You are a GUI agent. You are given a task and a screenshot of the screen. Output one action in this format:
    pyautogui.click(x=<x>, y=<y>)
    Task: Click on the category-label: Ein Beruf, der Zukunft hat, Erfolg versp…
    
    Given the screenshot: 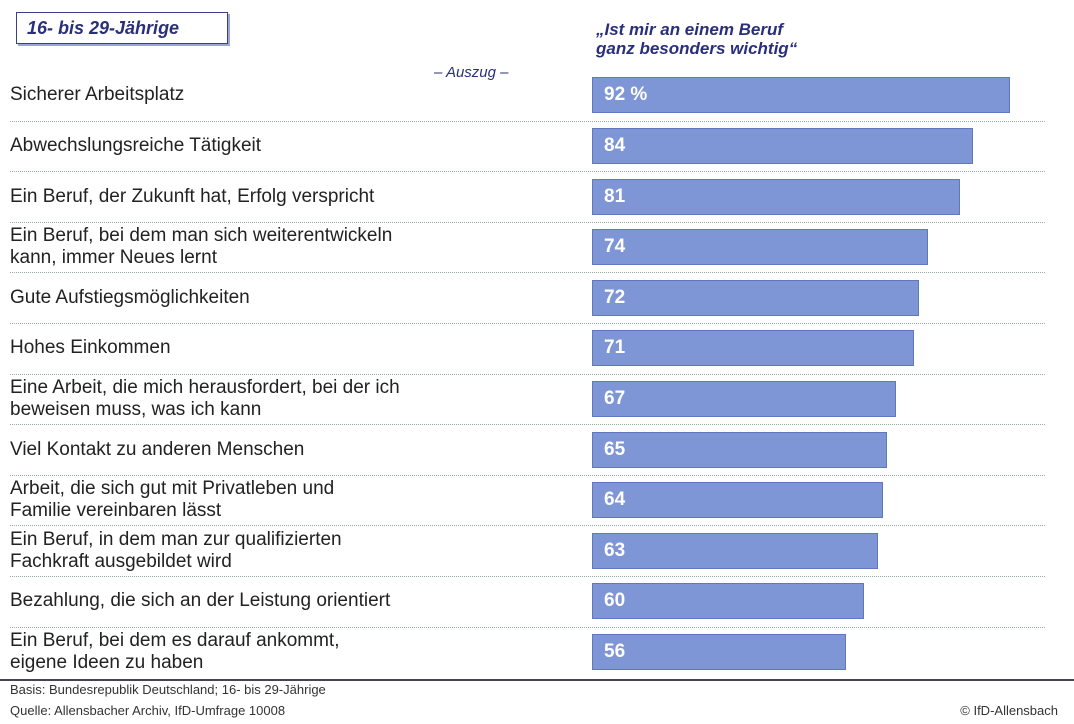 What is the action you would take?
    pyautogui.click(x=192, y=196)
    